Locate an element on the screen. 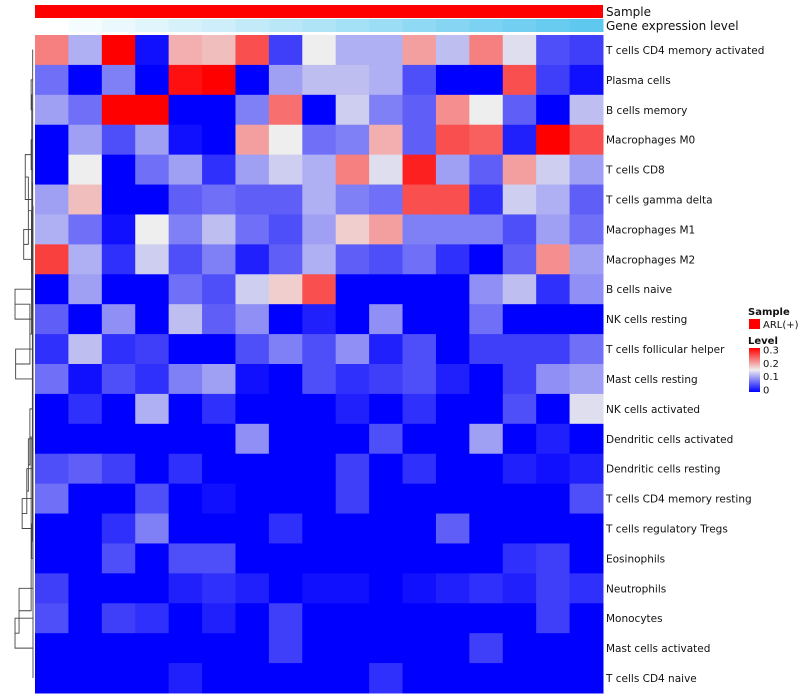 This screenshot has width=800, height=700. sample-annotation-bar is located at coordinates (319, 11).